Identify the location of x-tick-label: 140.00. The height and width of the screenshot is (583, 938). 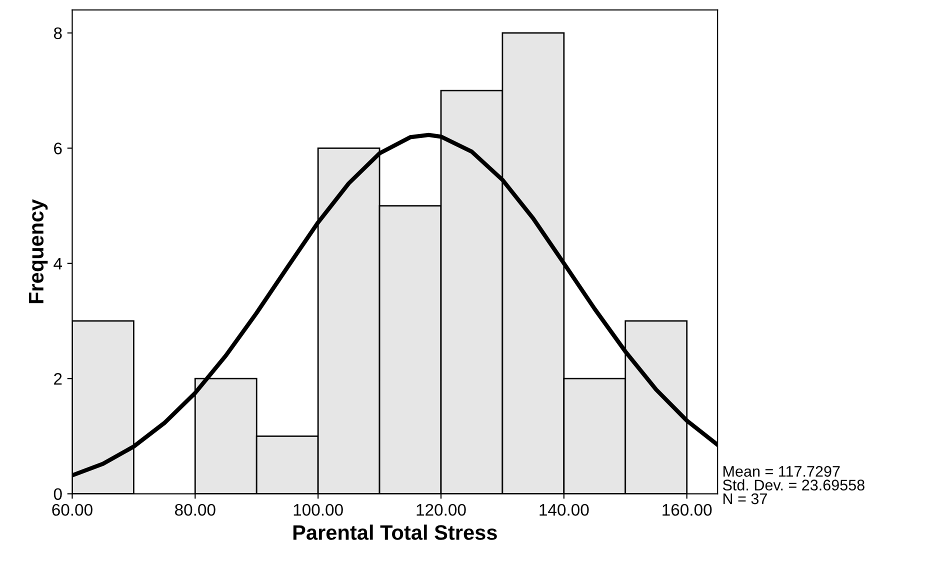
(564, 510).